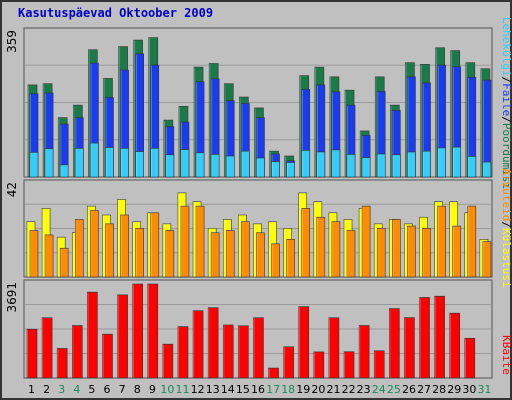 Image resolution: width=512 pixels, height=400 pixels. What do you see at coordinates (91, 389) in the screenshot?
I see `x-tick-day-5: 5` at bounding box center [91, 389].